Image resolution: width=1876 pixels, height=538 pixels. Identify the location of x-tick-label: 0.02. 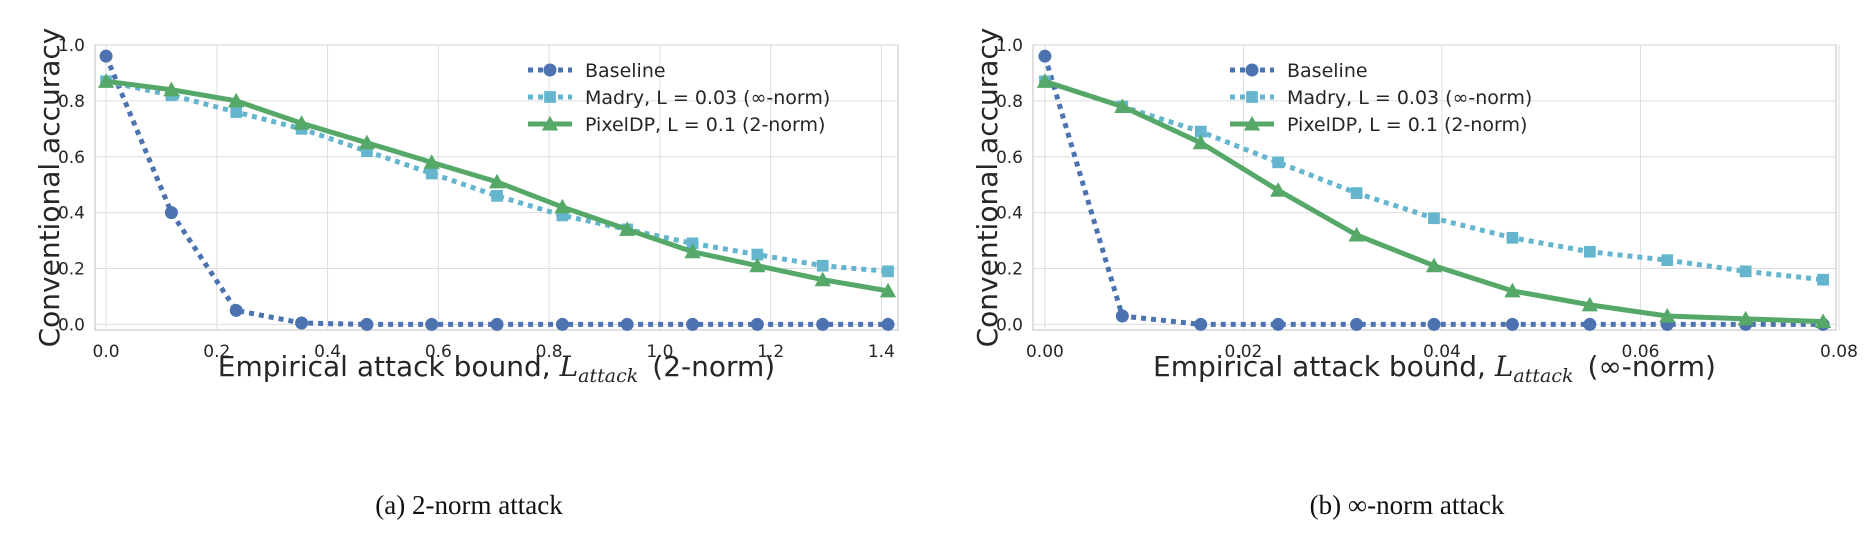
(1243, 352).